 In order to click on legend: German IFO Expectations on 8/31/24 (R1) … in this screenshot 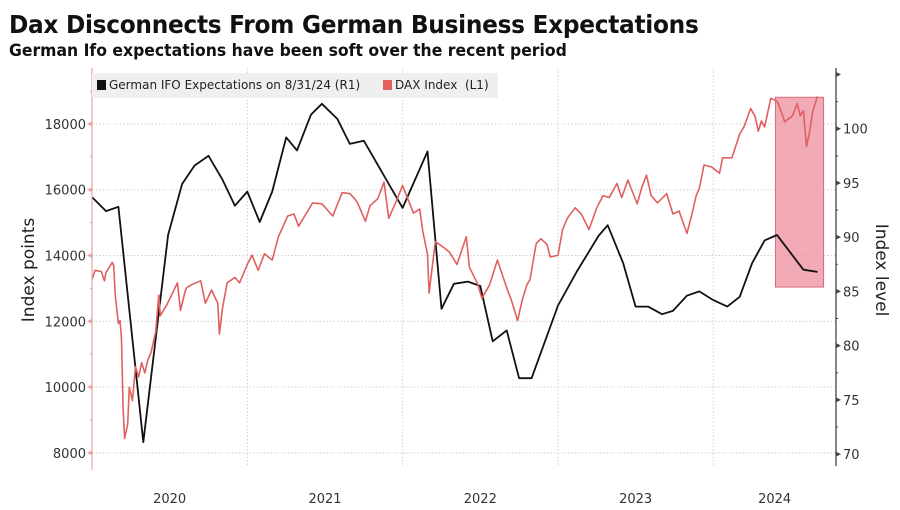, I will do `click(295, 85)`.